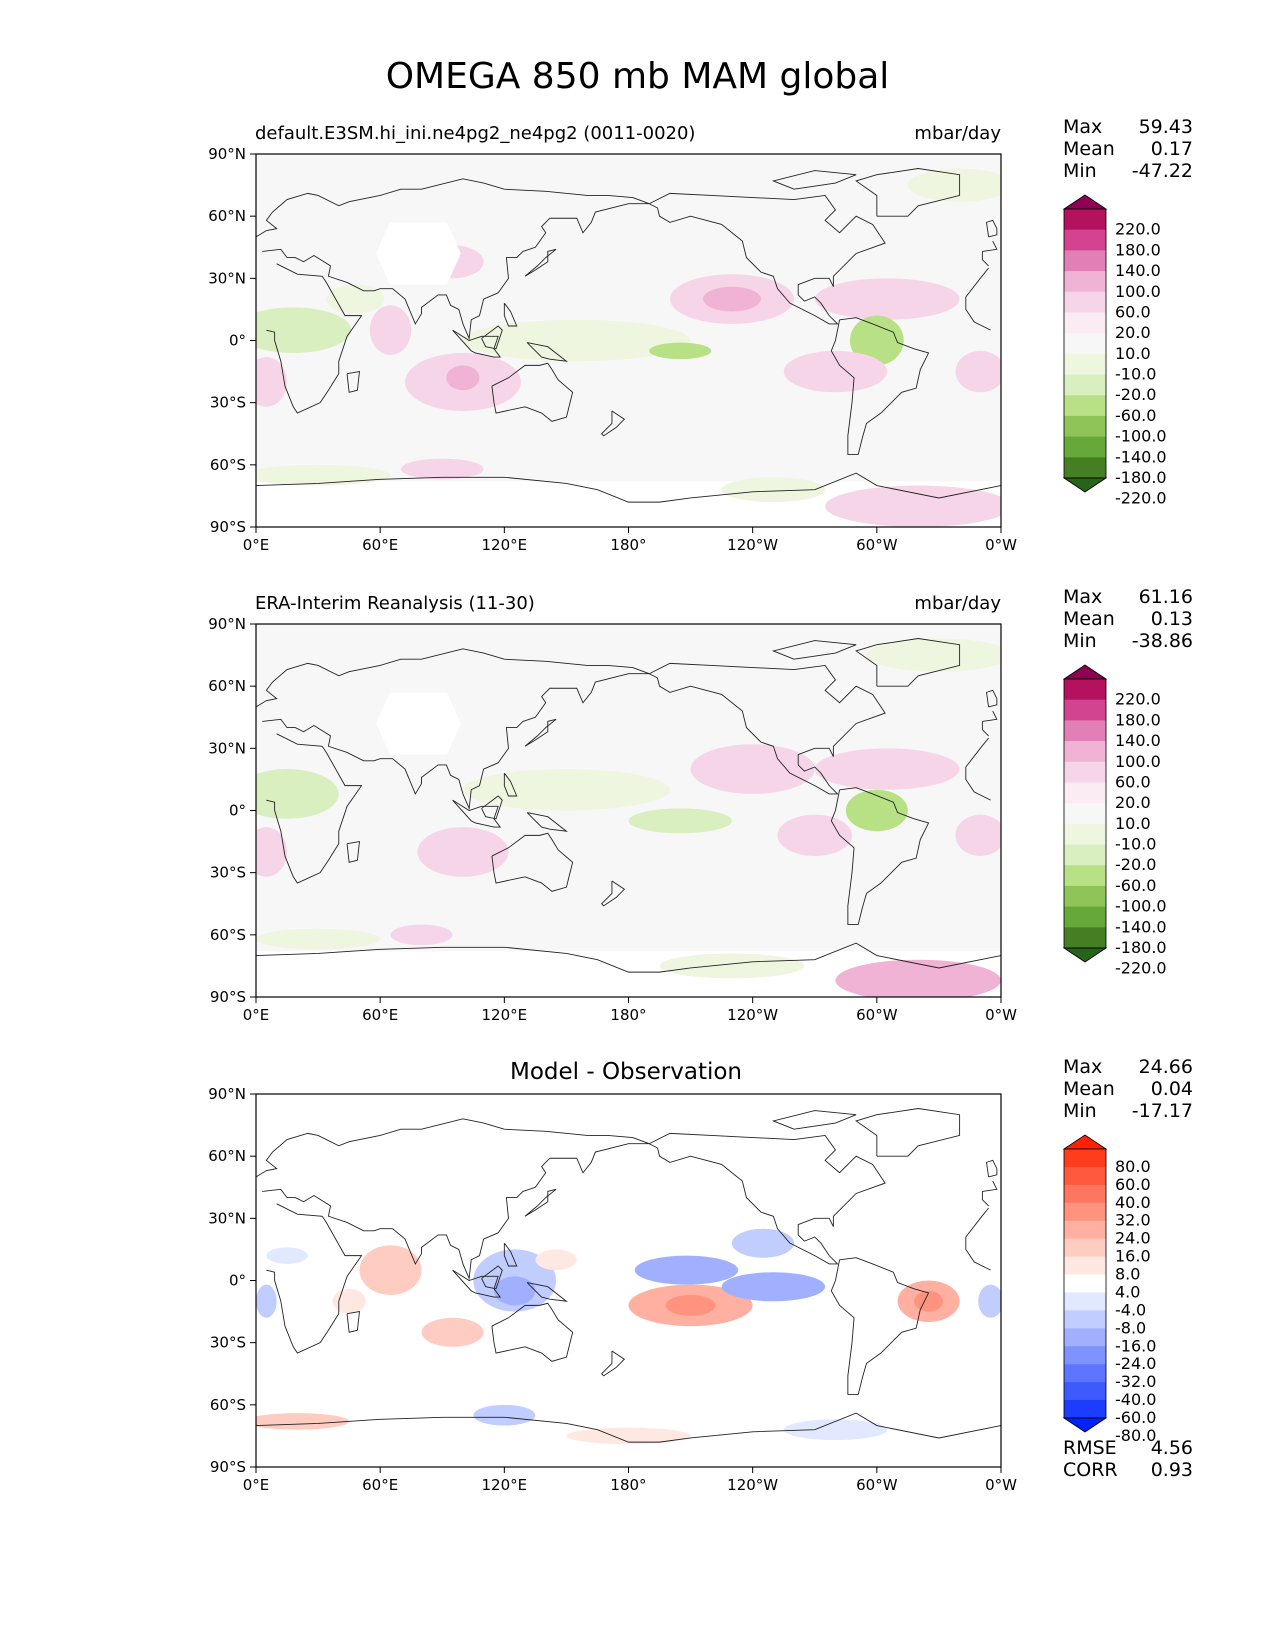 This screenshot has height=1650, width=1275. What do you see at coordinates (1130, 1327) in the screenshot?
I see `colorbar-label: -8.0` at bounding box center [1130, 1327].